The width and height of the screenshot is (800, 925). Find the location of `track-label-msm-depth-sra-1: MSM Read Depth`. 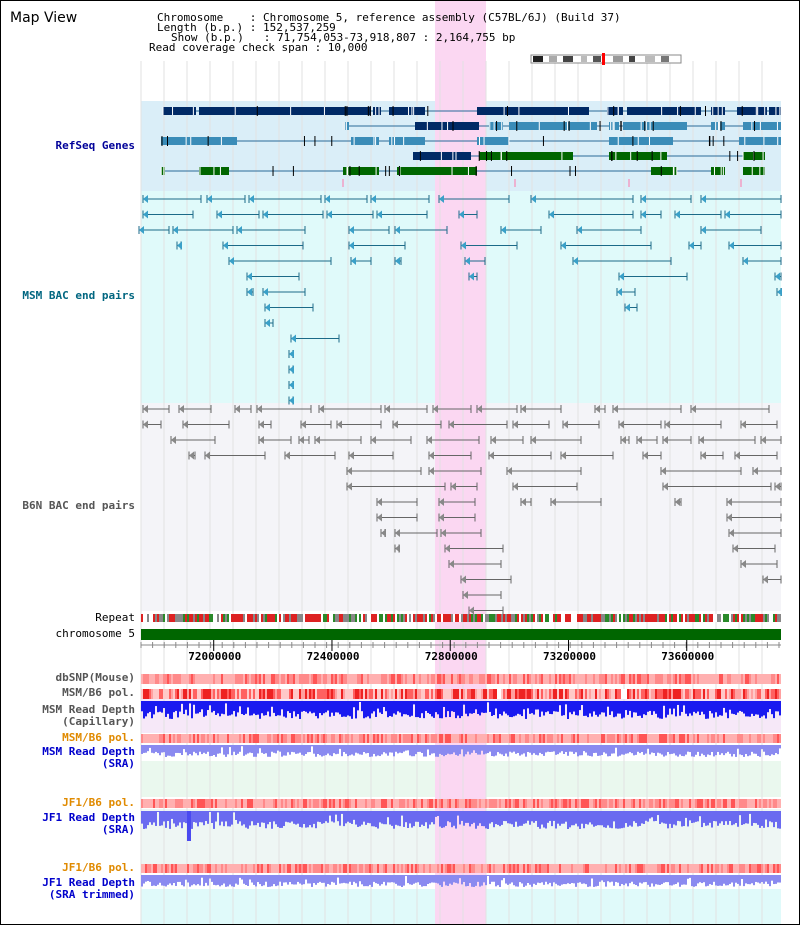

track-label-msm-depth-sra-1: MSM Read Depth is located at coordinates (88, 751).